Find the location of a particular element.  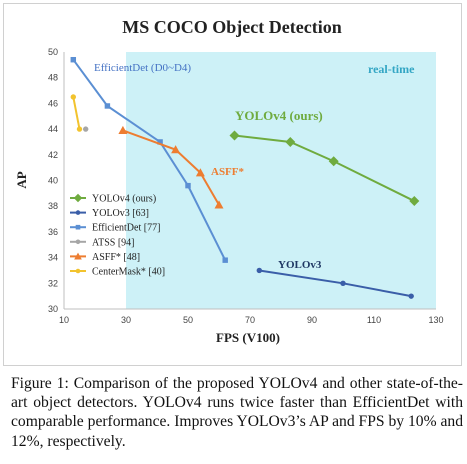

legend-label: ATSS [94] is located at coordinates (113, 242).